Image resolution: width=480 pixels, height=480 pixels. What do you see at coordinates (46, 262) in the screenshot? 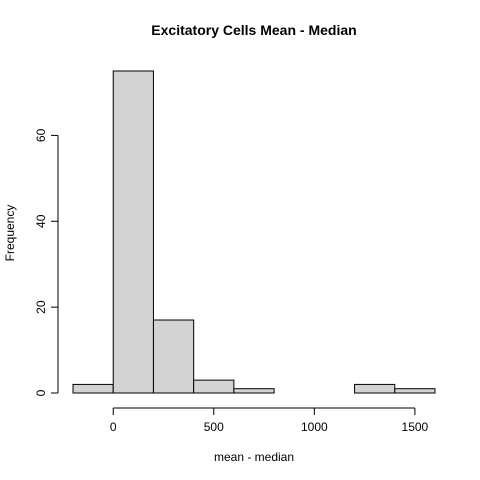
I see `y-axis-ticks: 0 20 40 60` at bounding box center [46, 262].